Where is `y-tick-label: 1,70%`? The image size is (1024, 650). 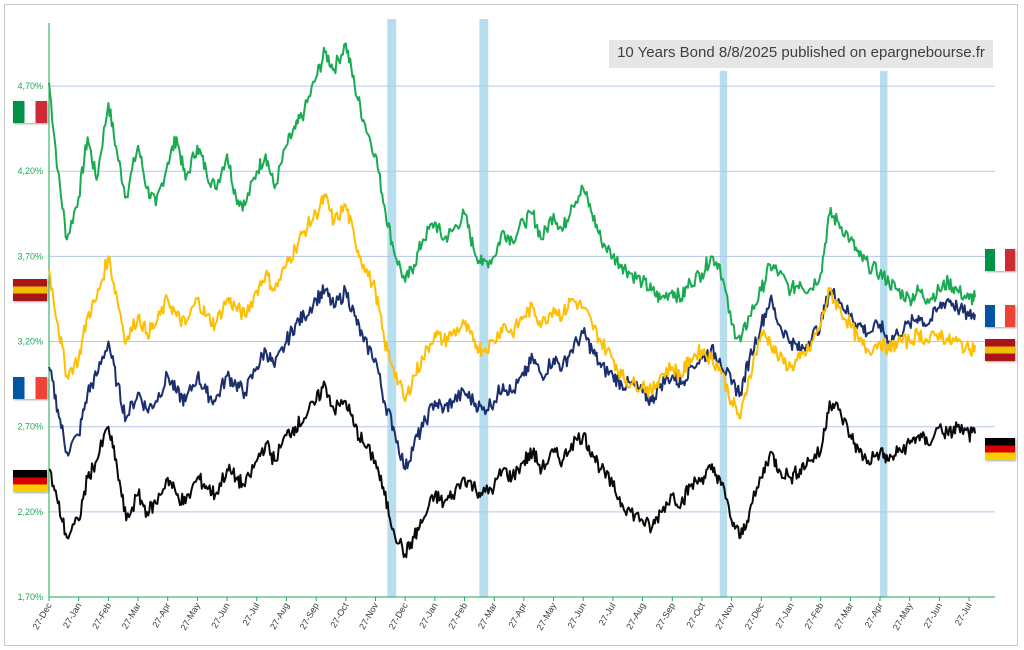 y-tick-label: 1,70% is located at coordinates (30, 597).